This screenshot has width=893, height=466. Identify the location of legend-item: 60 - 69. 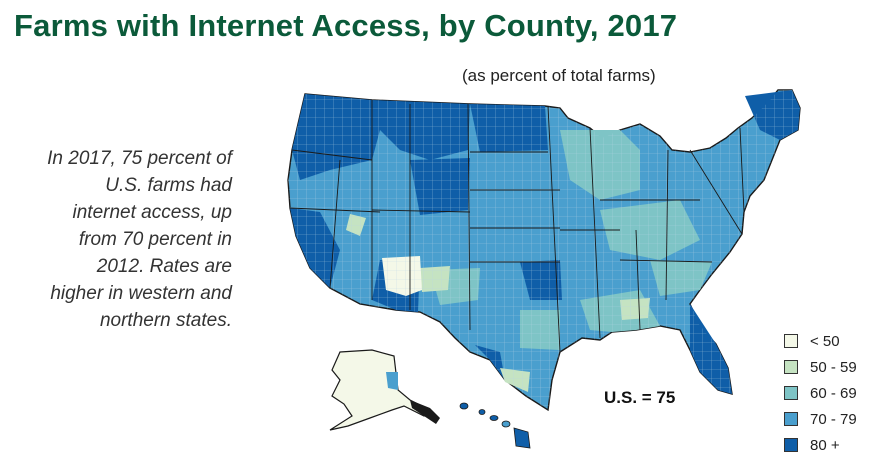
(834, 393).